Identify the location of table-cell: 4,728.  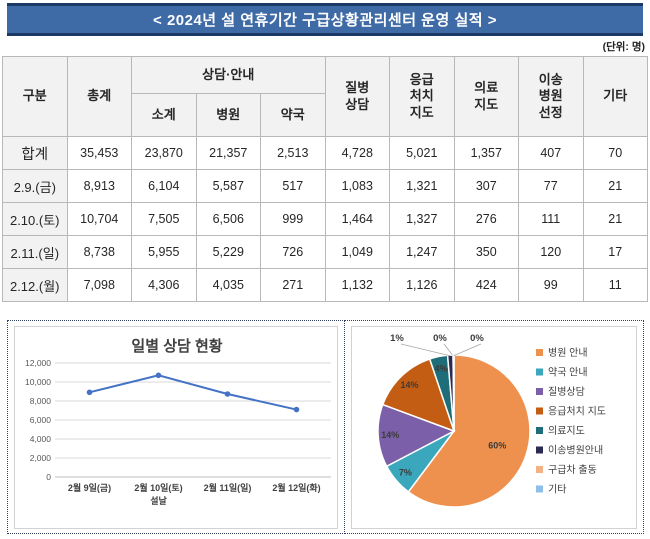
(357, 153).